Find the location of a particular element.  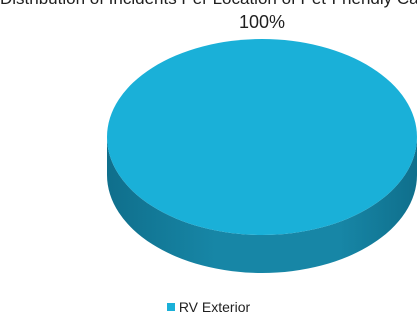

data-label-rv-exterior: 100% is located at coordinates (262, 22).